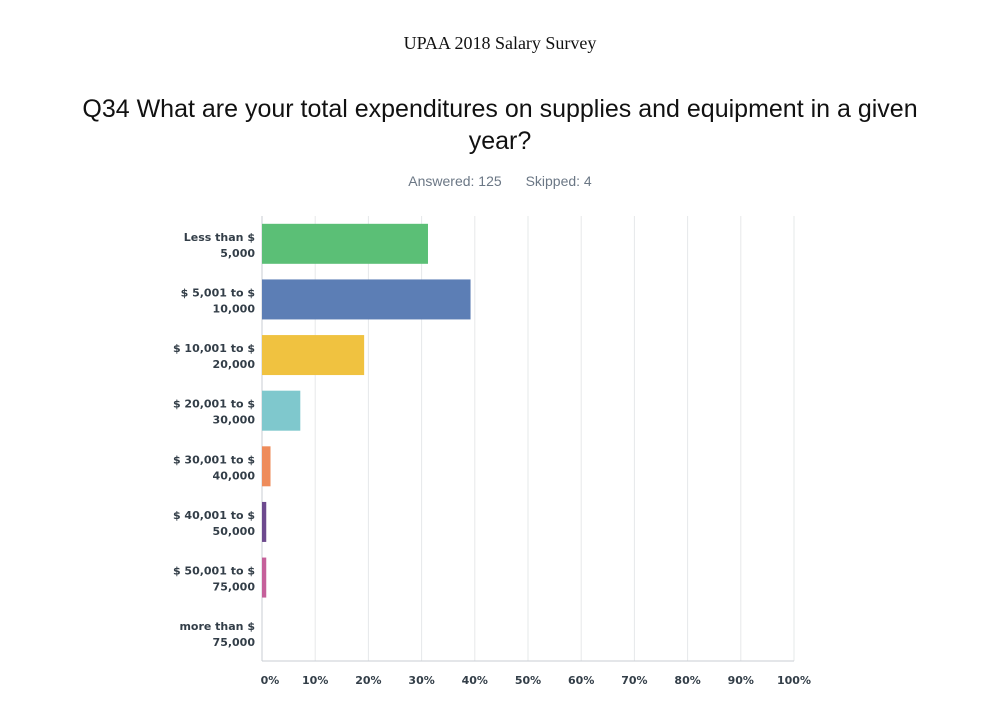 The width and height of the screenshot is (1000, 718). What do you see at coordinates (214, 571) in the screenshot?
I see `category-label: $ 50,001 to $` at bounding box center [214, 571].